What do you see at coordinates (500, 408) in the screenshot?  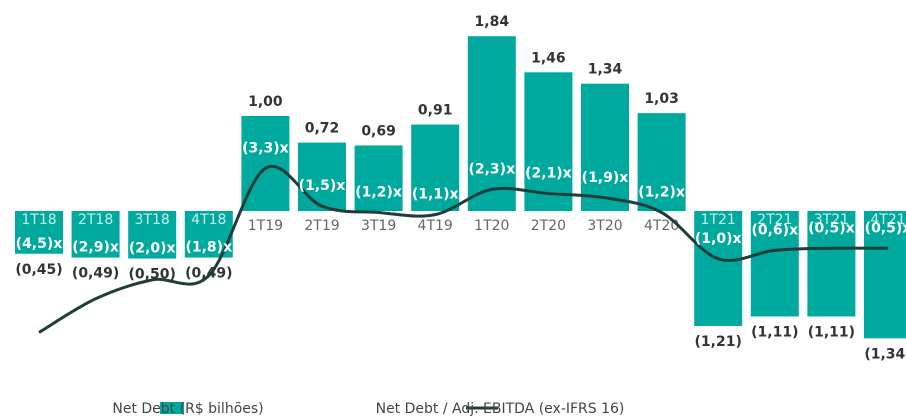 I see `legend-label: Net Debt / Adj. EBITDA (ex-IFRS 16)` at bounding box center [500, 408].